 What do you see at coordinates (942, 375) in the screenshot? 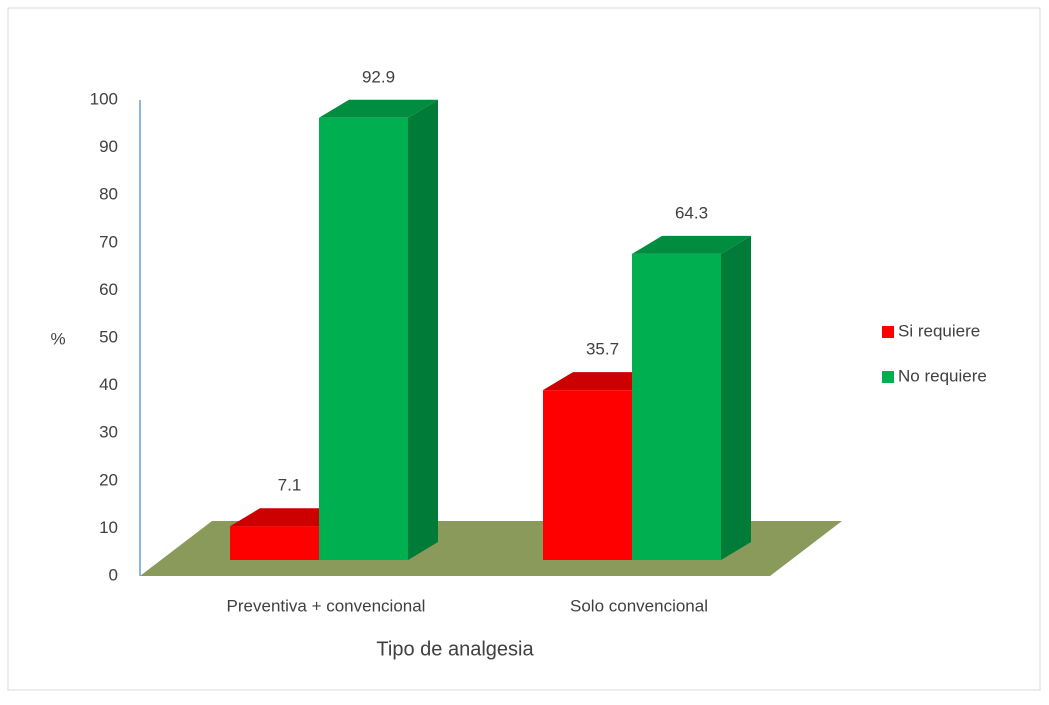
I see `legend-label: No requiere` at bounding box center [942, 375].